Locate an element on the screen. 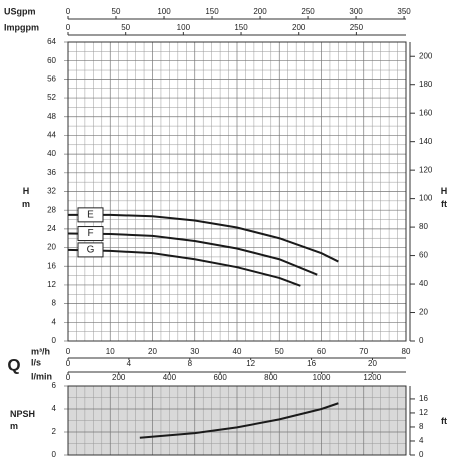 This screenshot has height=466, width=453. x-tick-label: 1200 is located at coordinates (372, 377).